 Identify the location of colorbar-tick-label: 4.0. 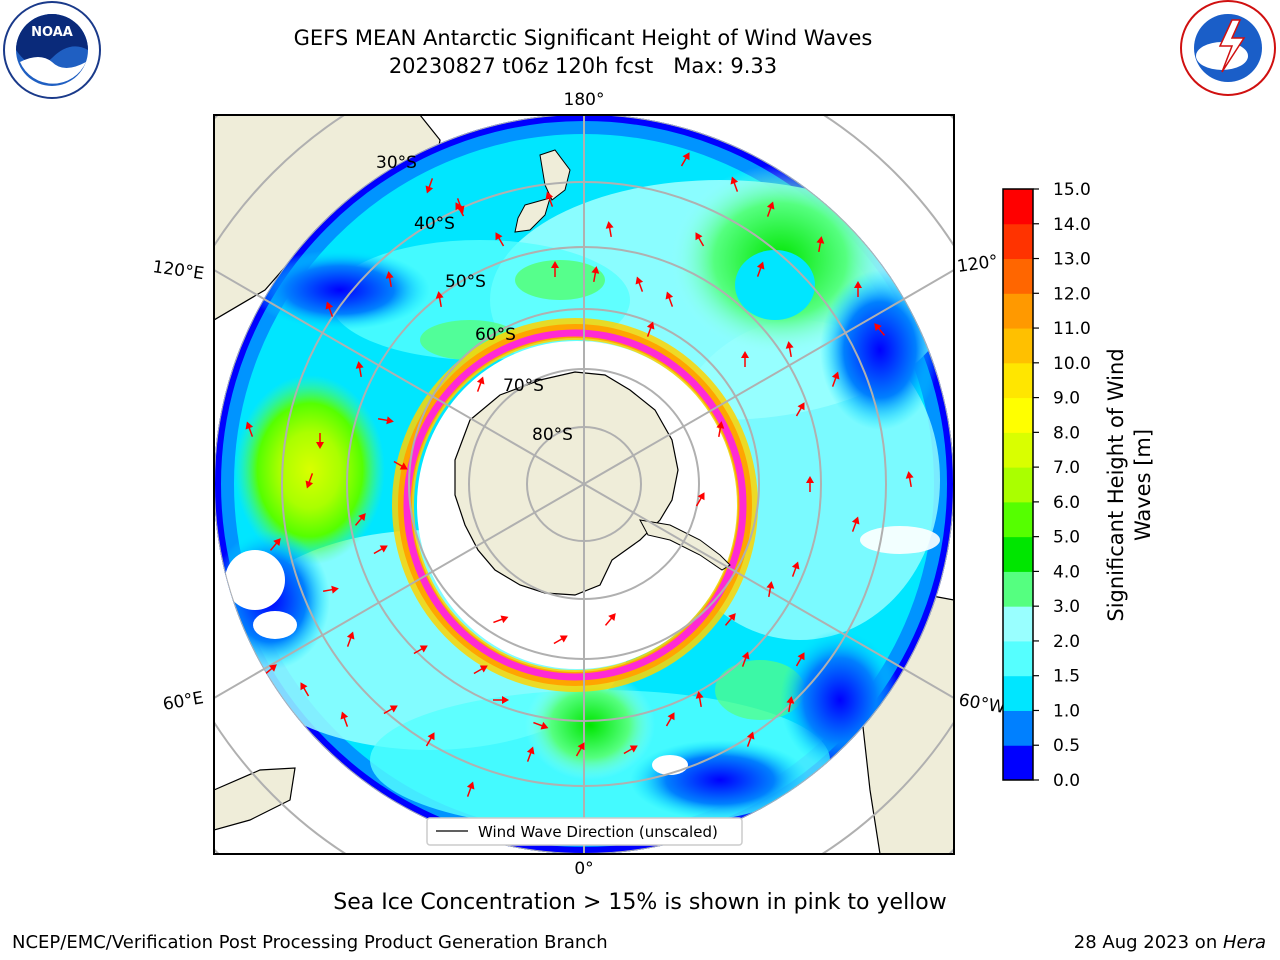
(1066, 572).